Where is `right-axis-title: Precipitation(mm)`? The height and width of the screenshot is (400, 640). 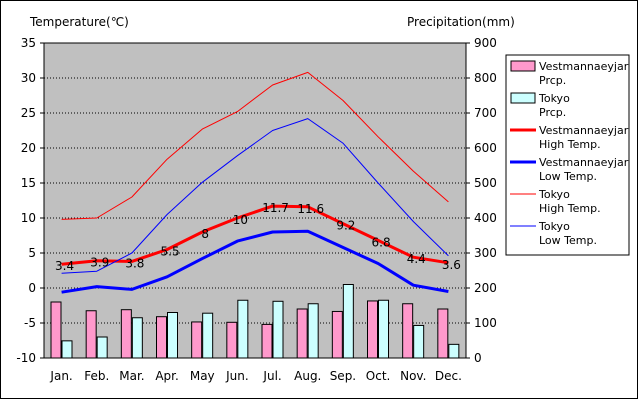
right-axis-title: Precipitation(mm) is located at coordinates (461, 22).